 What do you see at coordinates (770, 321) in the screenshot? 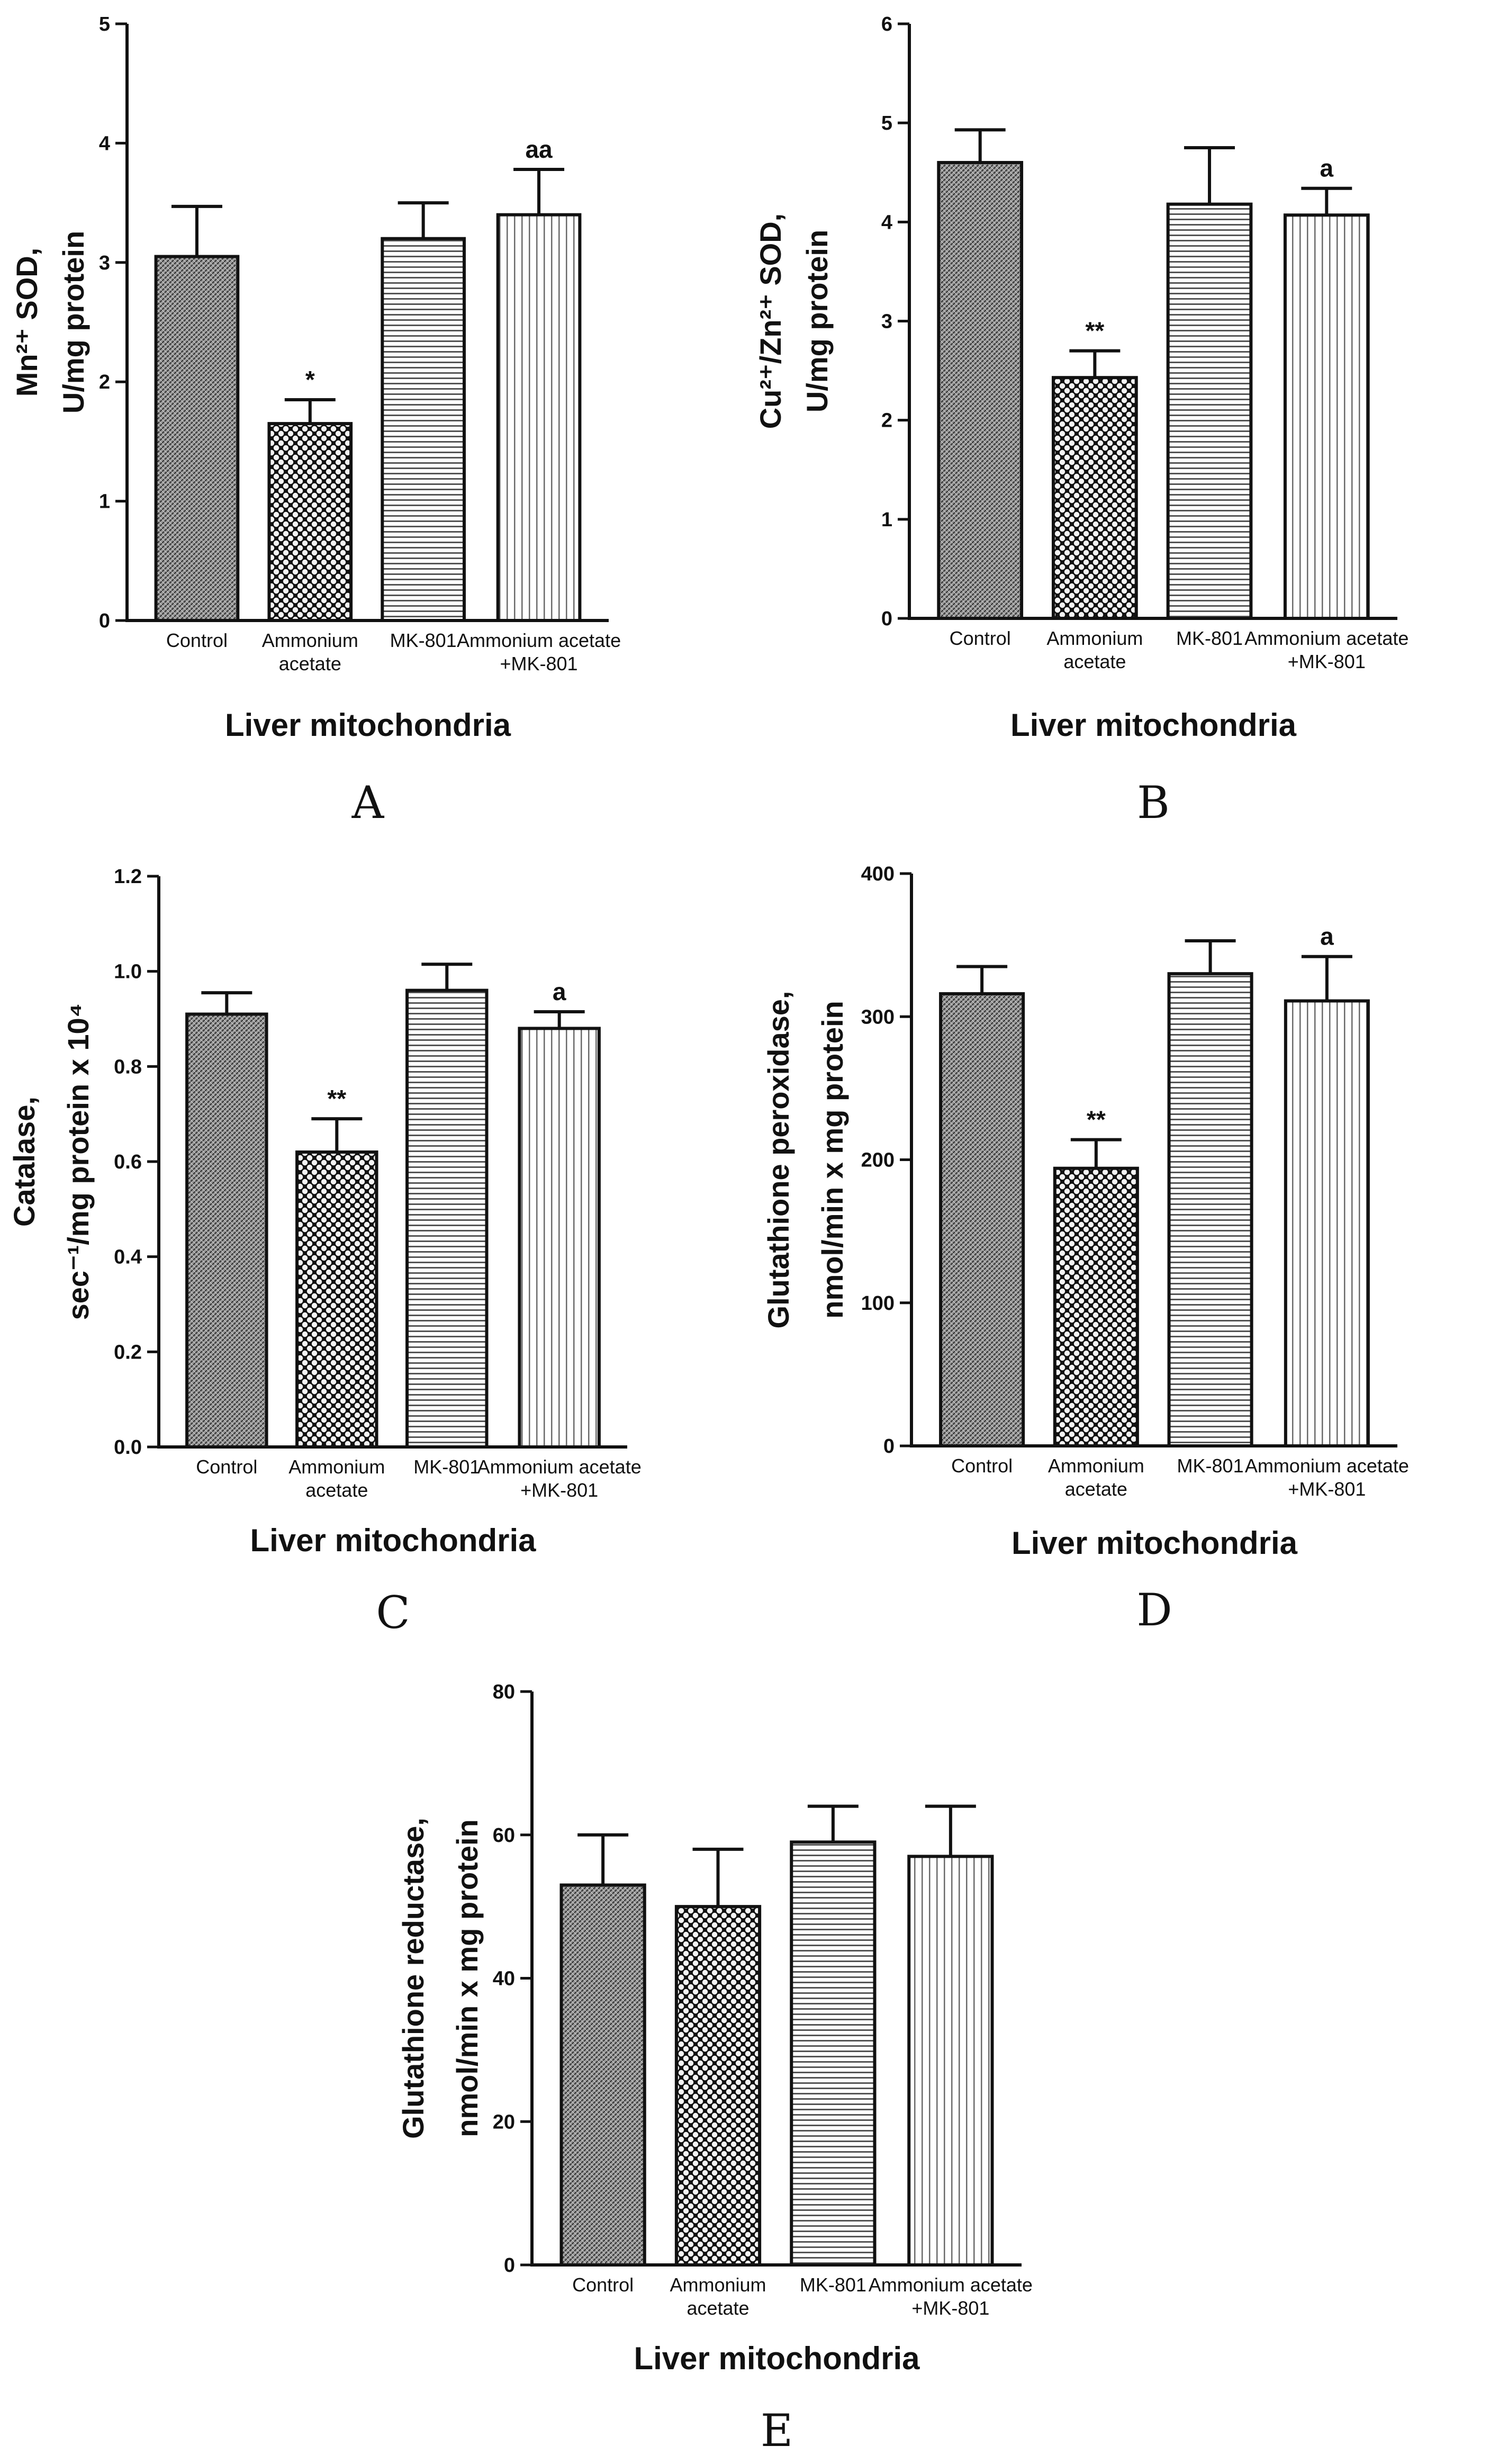
I see `y-axis-title: Cu²⁺/Zn²⁺ SOD,` at bounding box center [770, 321].